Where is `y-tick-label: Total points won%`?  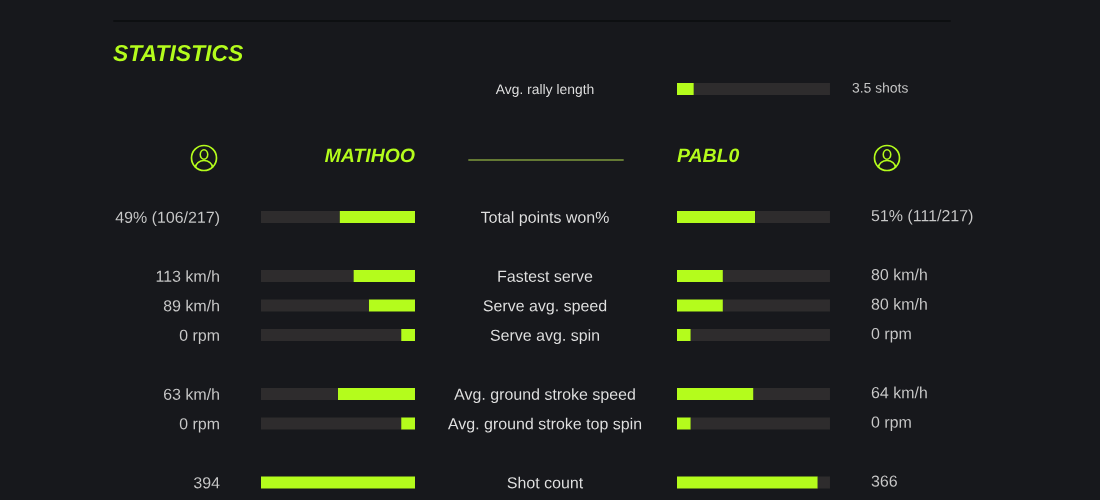
y-tick-label: Total points won% is located at coordinates (545, 219).